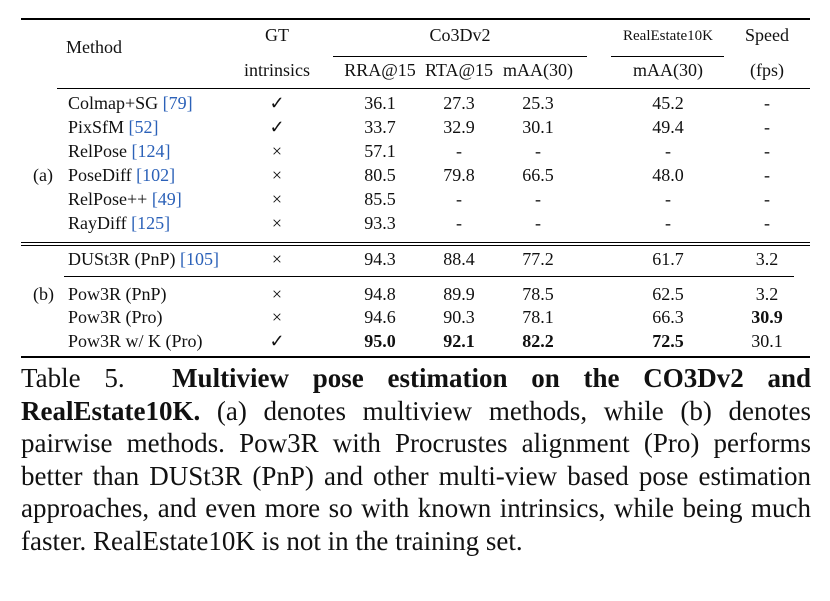  Describe the element at coordinates (767, 70) in the screenshot. I see `speed-fps-header: (fps)` at that location.